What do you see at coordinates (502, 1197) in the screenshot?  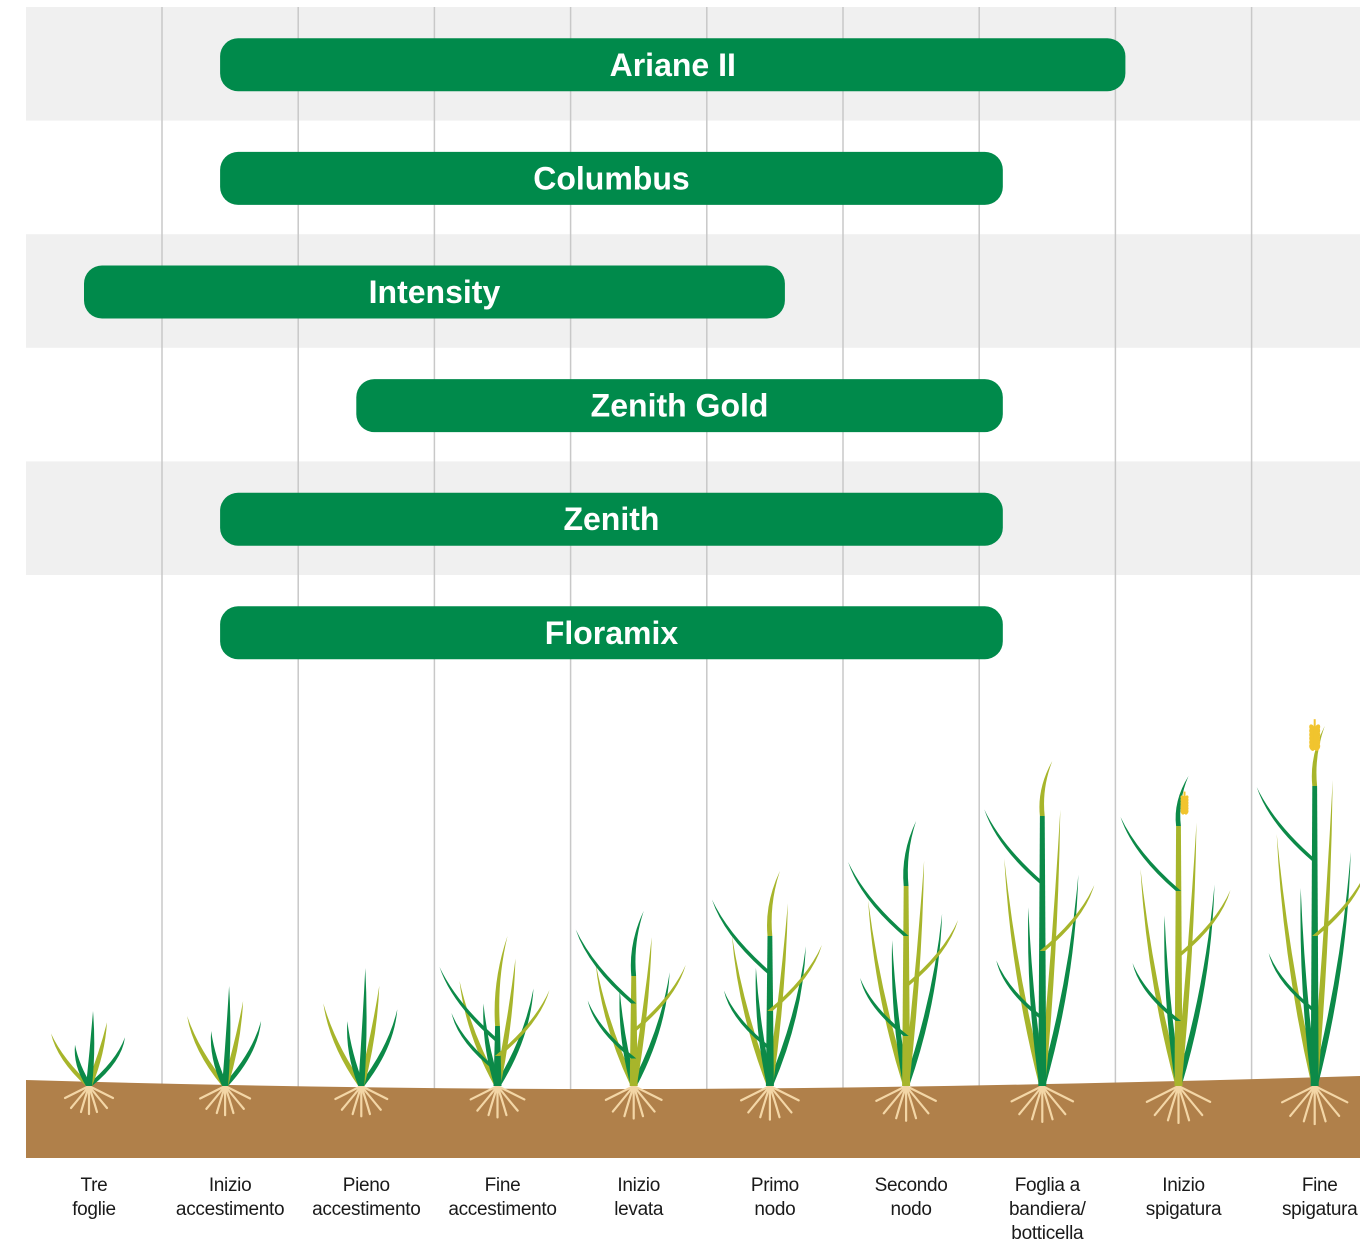 I see `stage-label: Fine accestimento` at bounding box center [502, 1197].